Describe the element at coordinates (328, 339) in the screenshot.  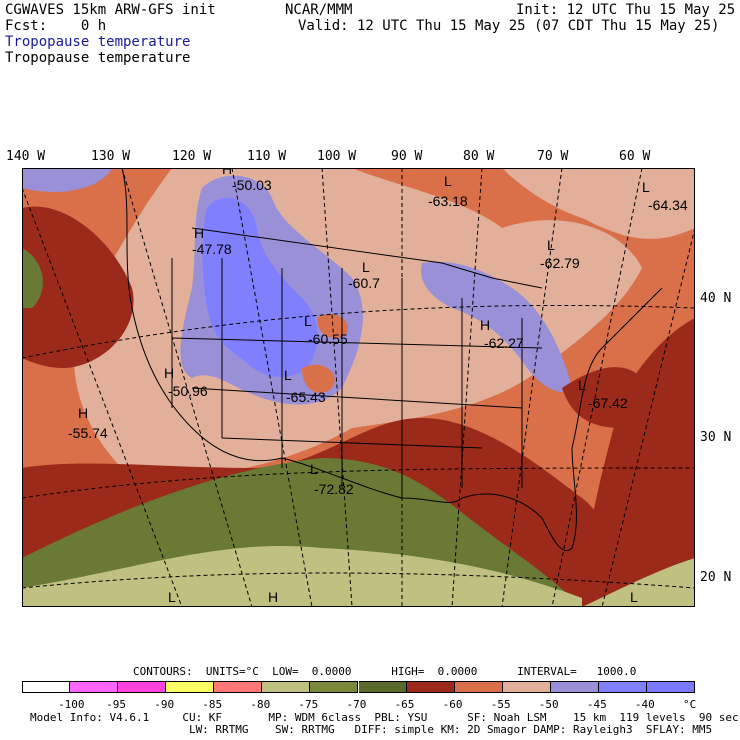
I see `center-value: -60.55` at that location.